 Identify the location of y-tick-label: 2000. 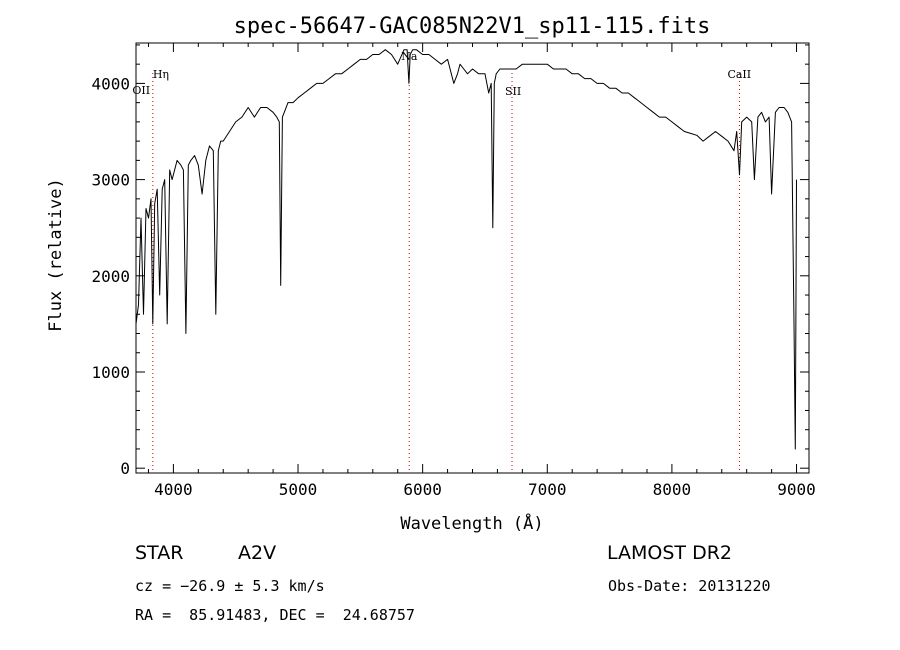
(110, 276).